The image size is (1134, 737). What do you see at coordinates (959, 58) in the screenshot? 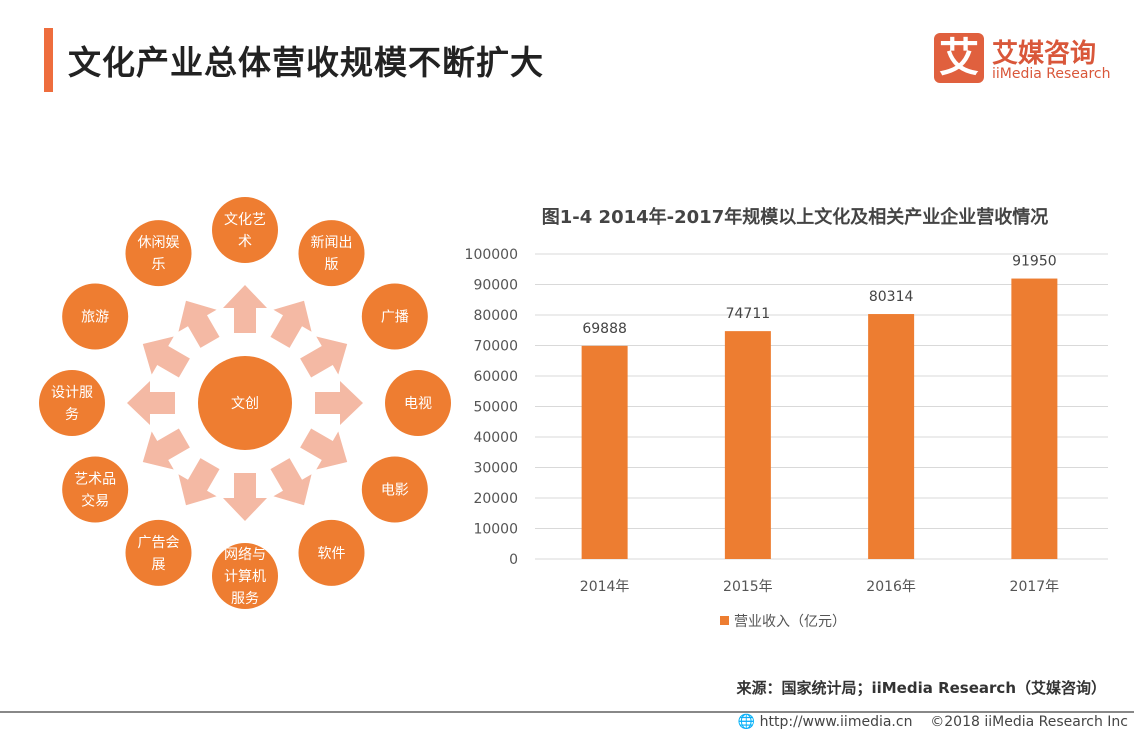
I see `logo-mark: 艾` at bounding box center [959, 58].